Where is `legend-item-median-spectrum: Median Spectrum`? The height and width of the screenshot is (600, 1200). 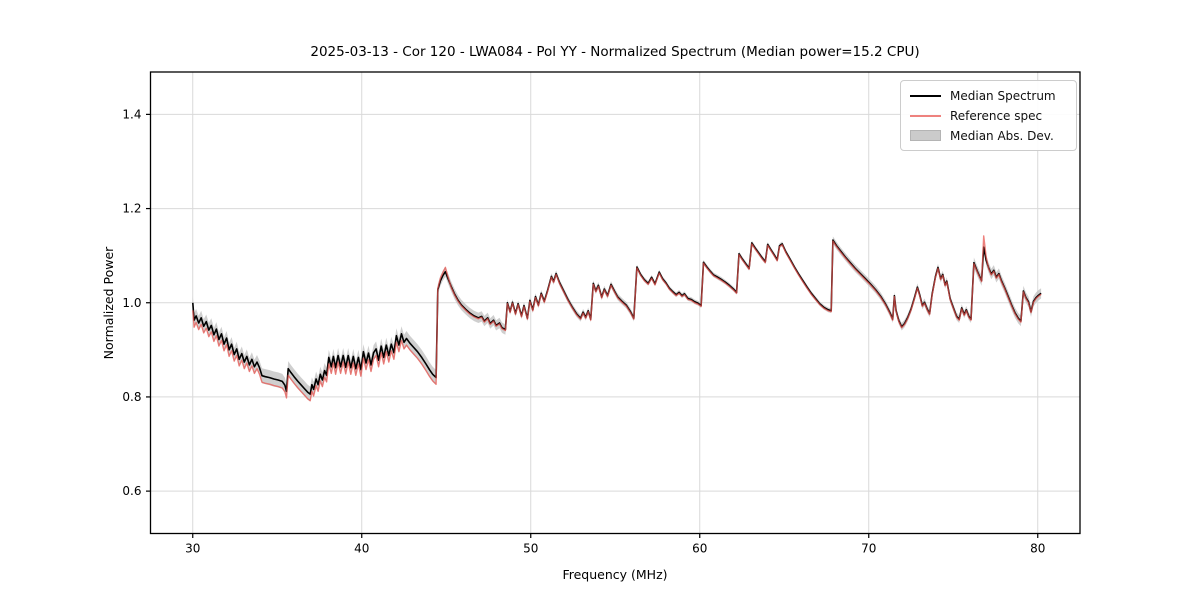
legend-item-median-spectrum: Median Spectrum is located at coordinates (988, 95).